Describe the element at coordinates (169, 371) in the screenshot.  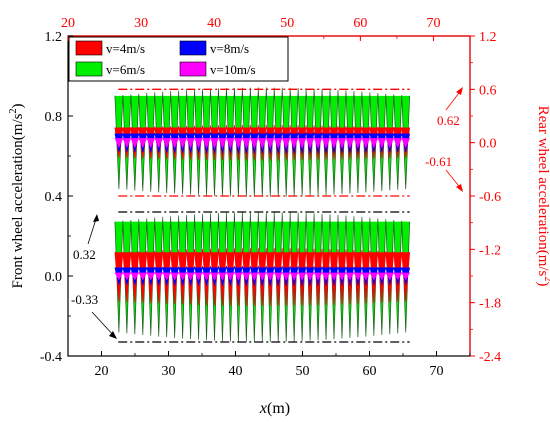
I see `bottom-tick-label: 30` at that location.